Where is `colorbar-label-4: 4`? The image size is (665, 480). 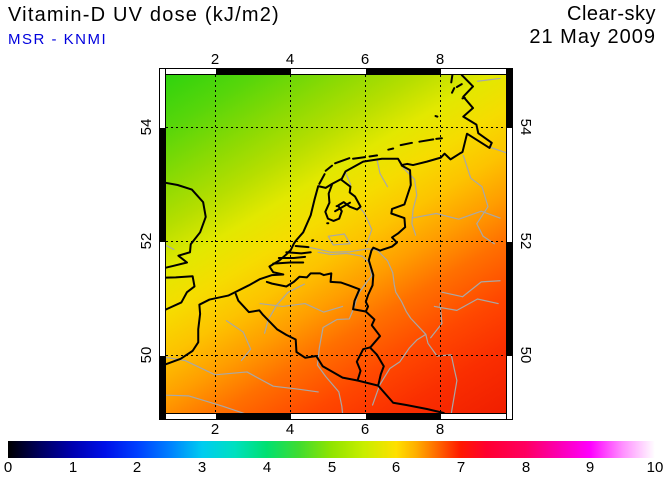 colorbar-label-4: 4 is located at coordinates (267, 467).